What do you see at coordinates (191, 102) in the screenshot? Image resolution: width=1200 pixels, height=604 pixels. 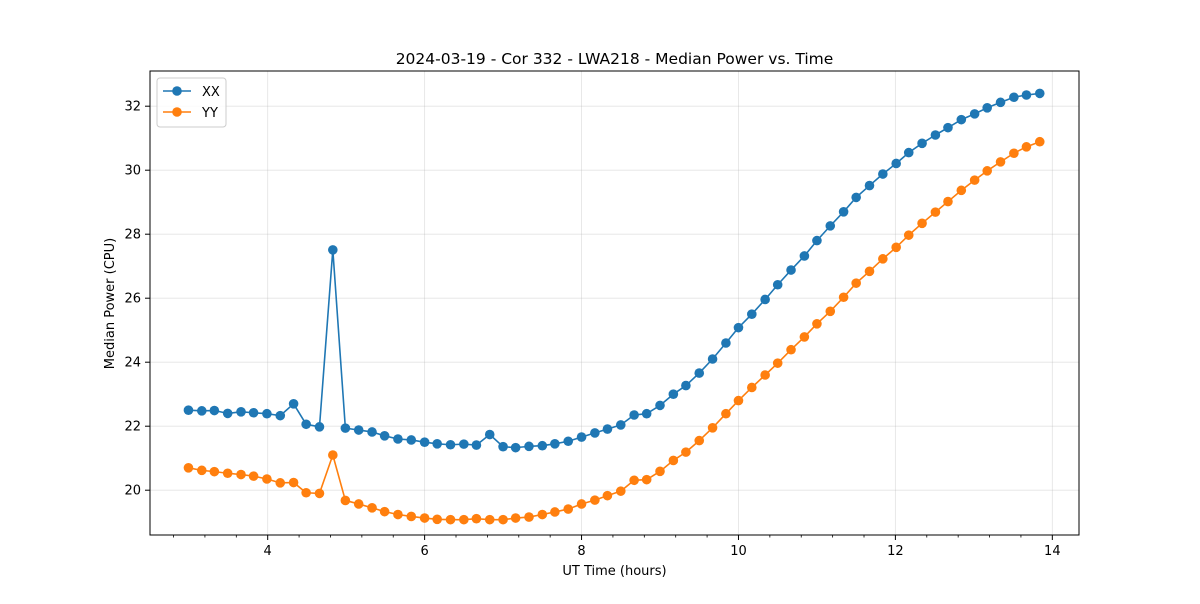 I see `legend: XX YY` at bounding box center [191, 102].